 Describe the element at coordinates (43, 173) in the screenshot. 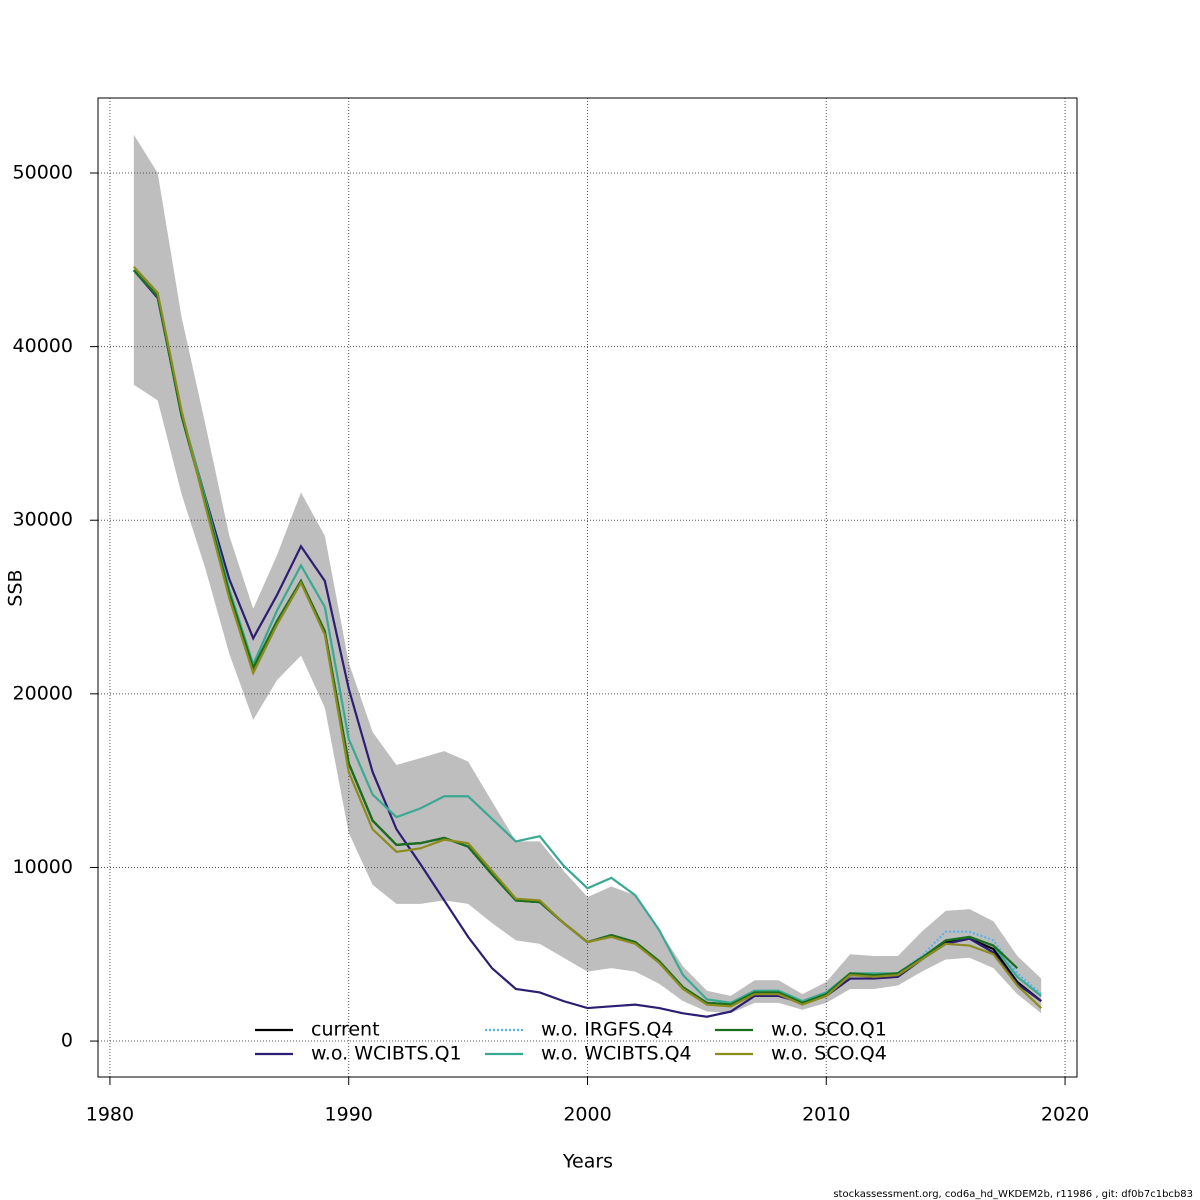

I see `y-tick-label: 50000` at that location.